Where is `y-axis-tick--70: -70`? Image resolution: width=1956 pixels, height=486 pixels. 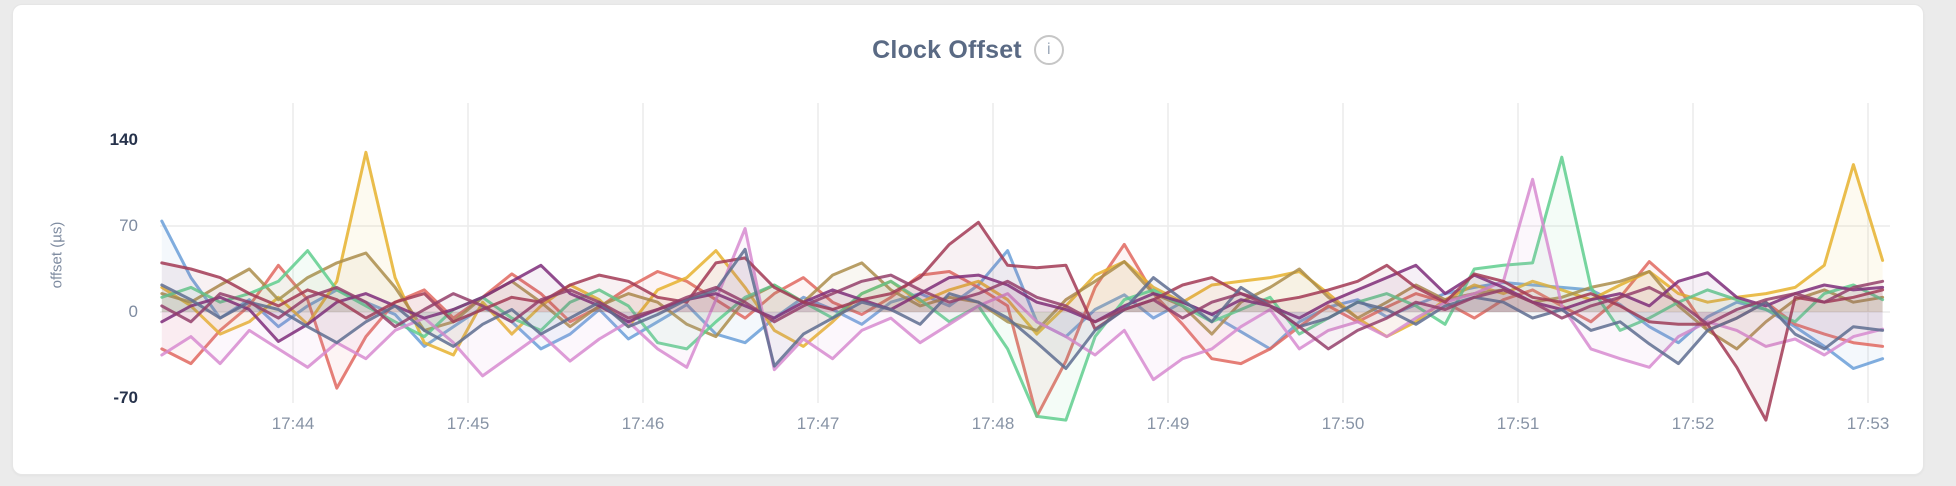 y-axis-tick--70: -70 is located at coordinates (125, 397).